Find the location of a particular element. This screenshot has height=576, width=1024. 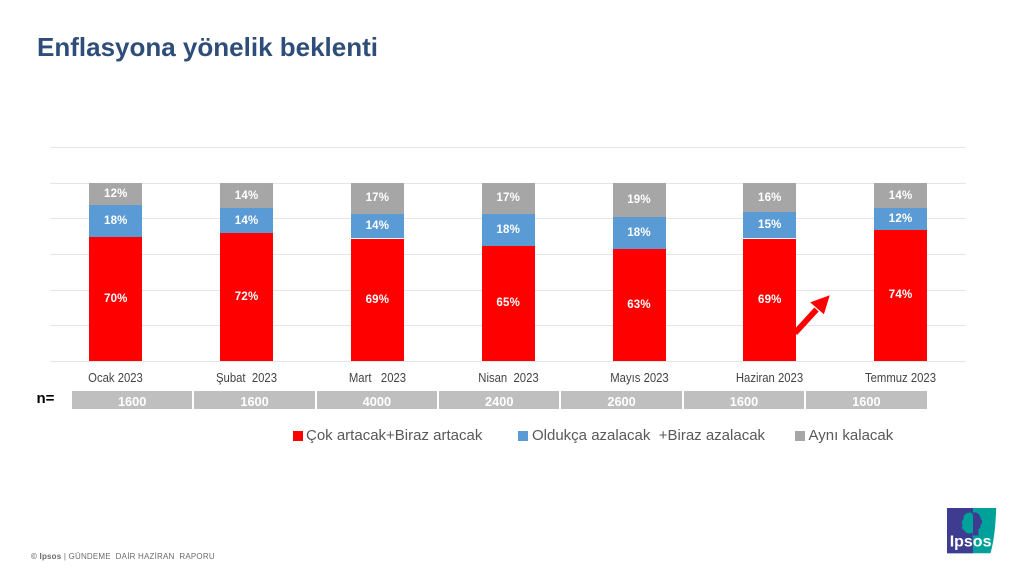

svg-text: Ipsos is located at coordinates (971, 542).